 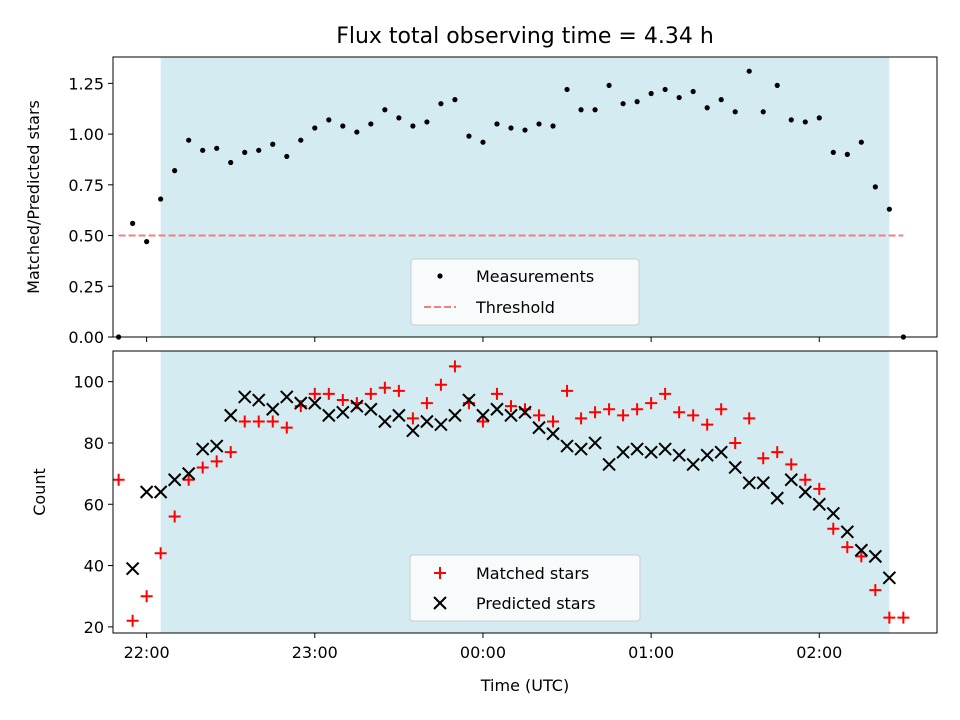 What do you see at coordinates (440, 603) in the screenshot?
I see `bottom-legend-marker-predicted` at bounding box center [440, 603].